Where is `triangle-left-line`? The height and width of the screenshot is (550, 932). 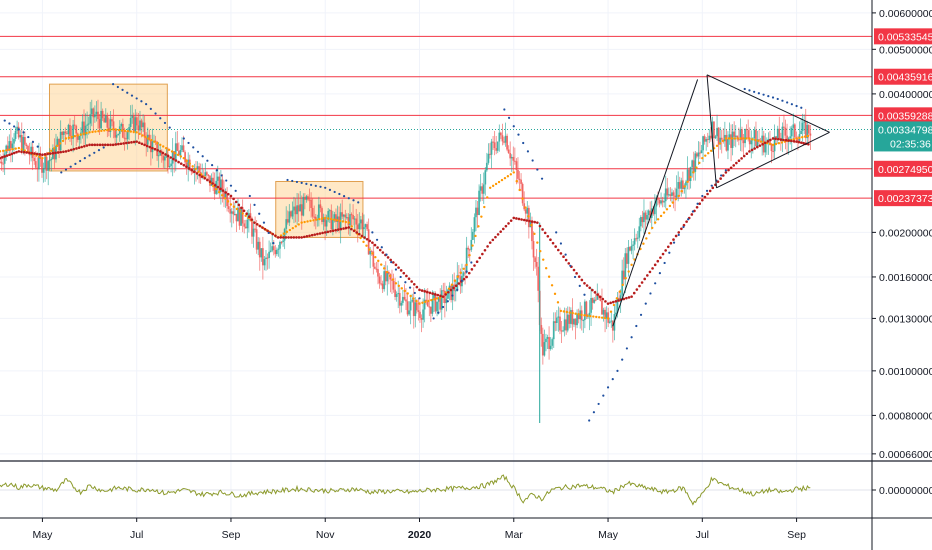
triangle-left-line is located at coordinates (711, 131).